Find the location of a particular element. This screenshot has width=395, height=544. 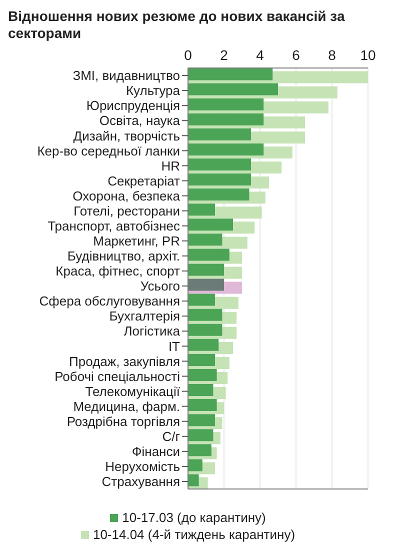

y-tick-label: Фінанси is located at coordinates (156, 452).